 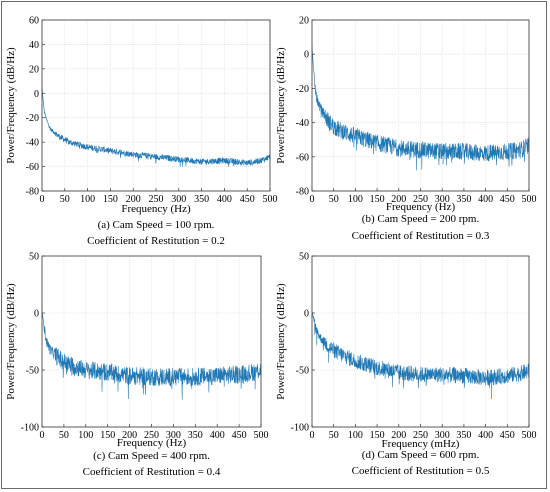 What do you see at coordinates (151, 456) in the screenshot?
I see `caption-line-1: (c) Cam Speed = 400 rpm.` at bounding box center [151, 456].